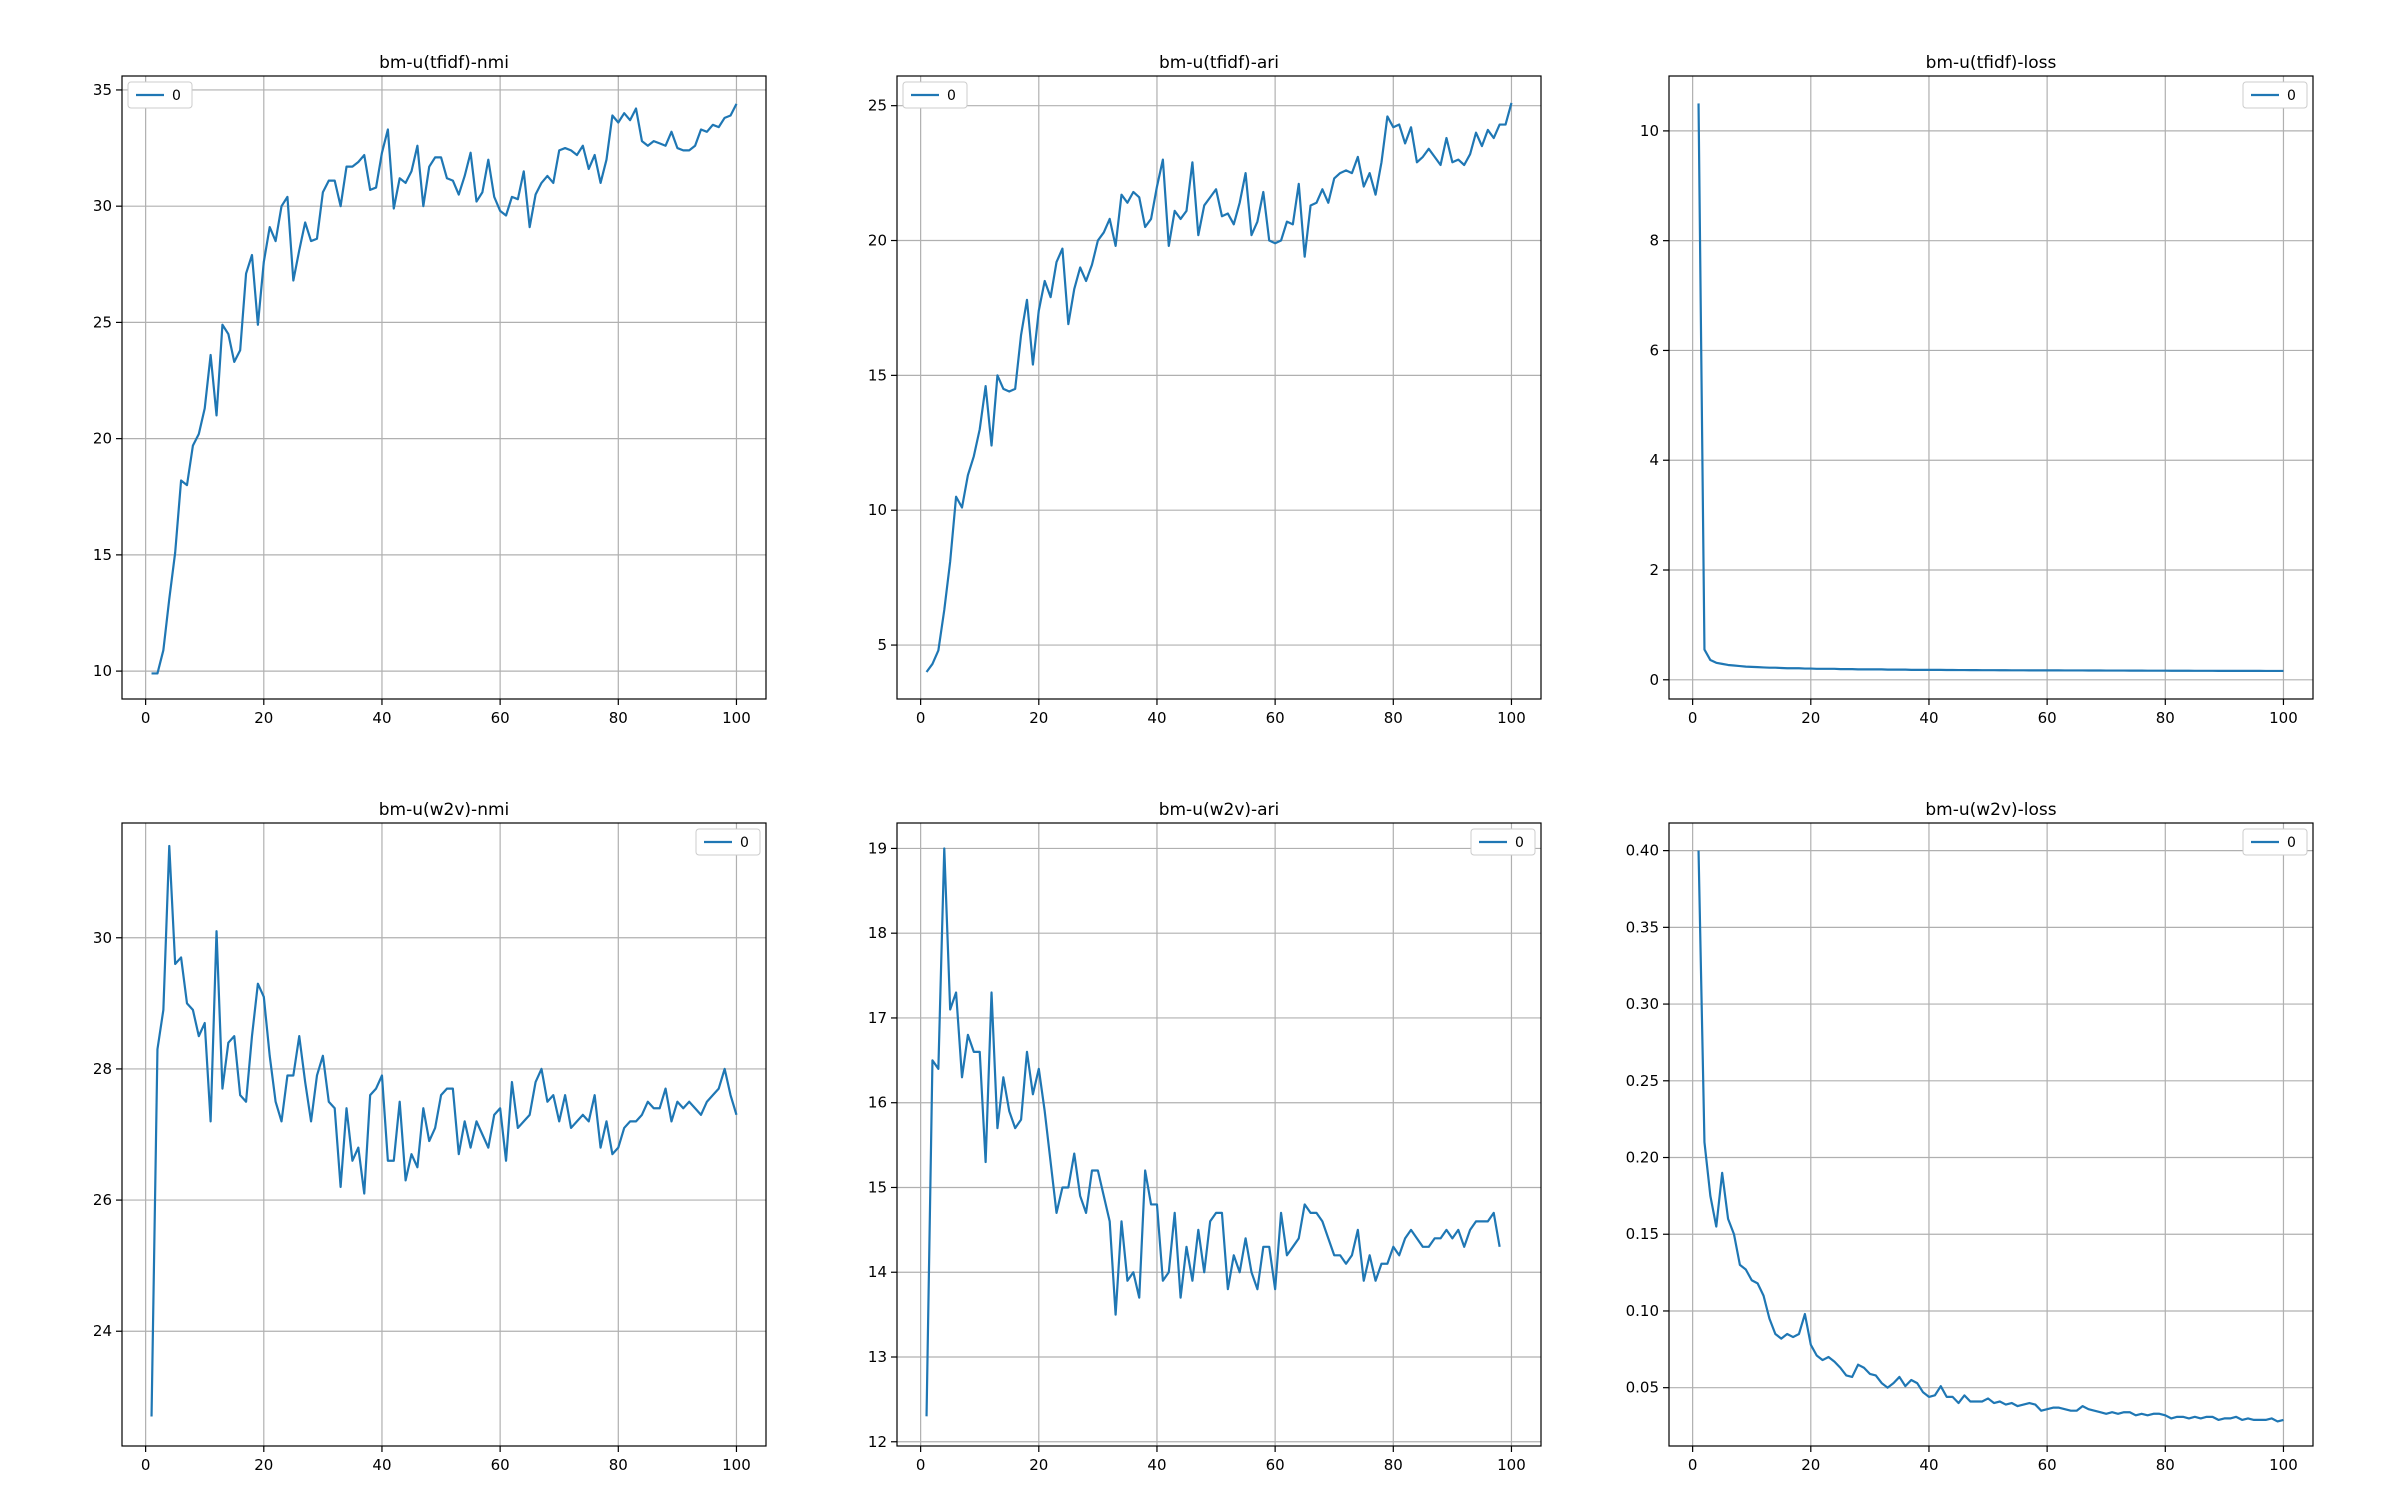 The width and height of the screenshot is (2400, 1500). What do you see at coordinates (1219, 810) in the screenshot?
I see `chart-title: bm-u(w2v)-ari` at bounding box center [1219, 810].